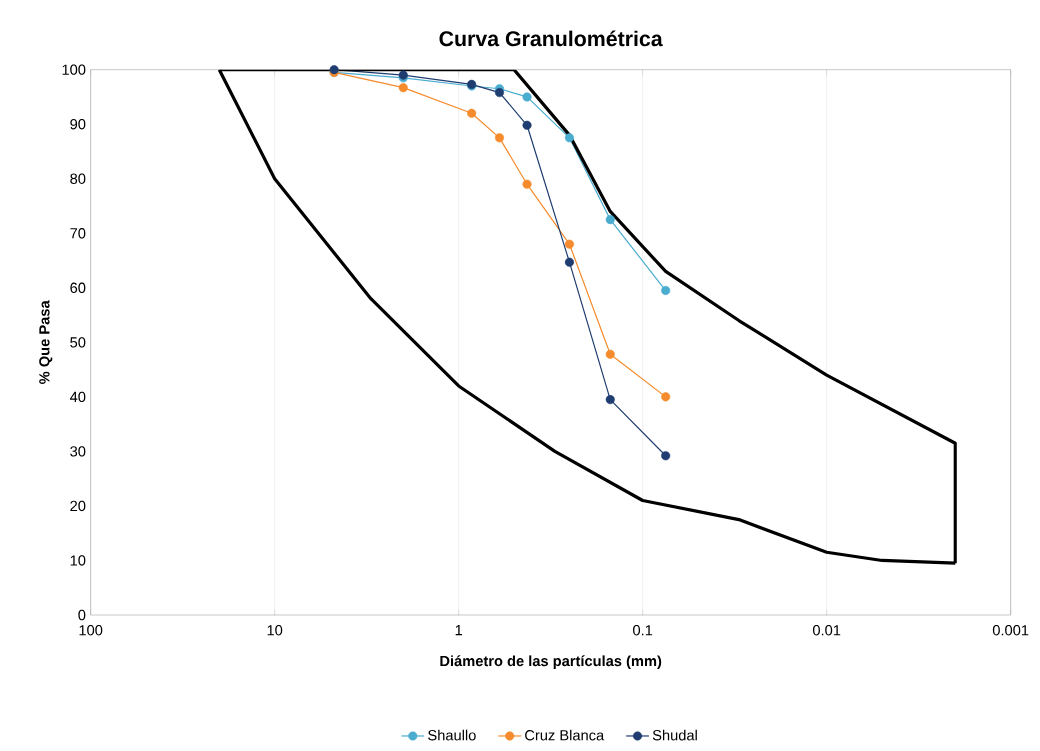  I want to click on y-tick-label: 70, so click(78, 233).